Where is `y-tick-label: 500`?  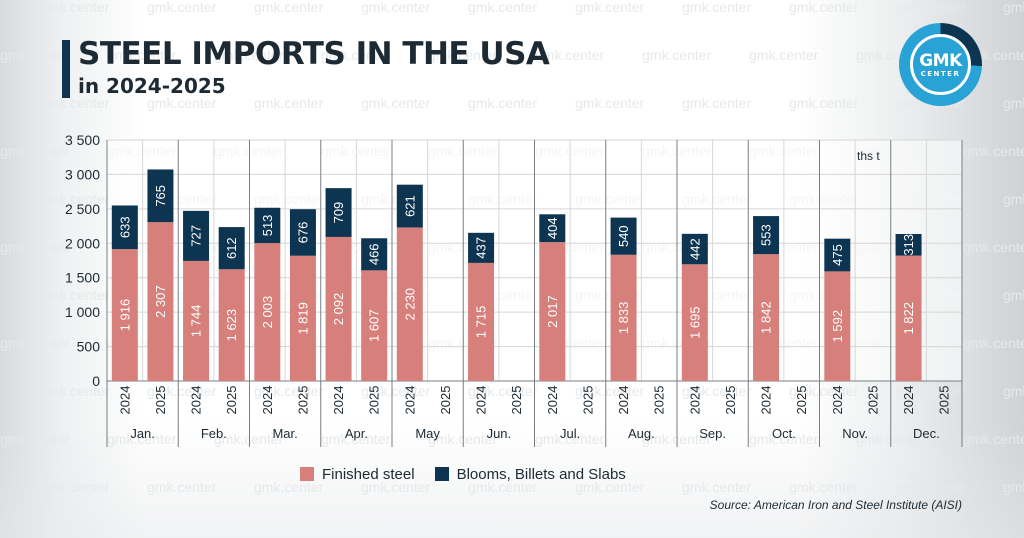
y-tick-label: 500 is located at coordinates (89, 347).